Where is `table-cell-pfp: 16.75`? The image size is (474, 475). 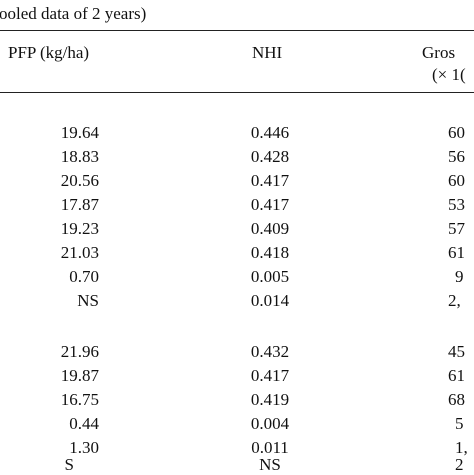 table-cell-pfp: 16.75 is located at coordinates (79, 399).